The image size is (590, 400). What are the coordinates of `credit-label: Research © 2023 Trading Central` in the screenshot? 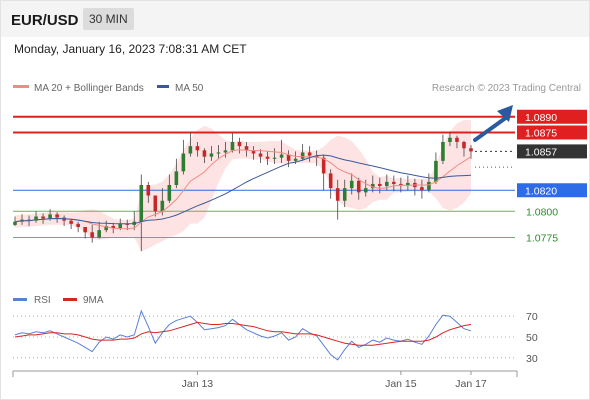 It's located at (506, 88).